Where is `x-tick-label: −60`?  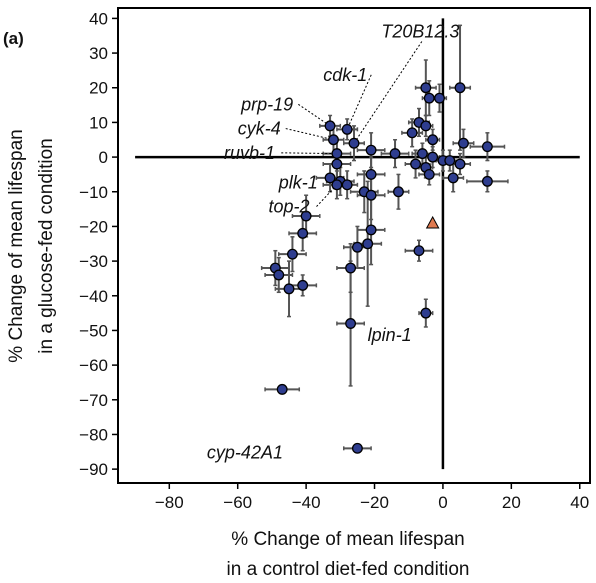
x-tick-label: −60 is located at coordinates (237, 502).